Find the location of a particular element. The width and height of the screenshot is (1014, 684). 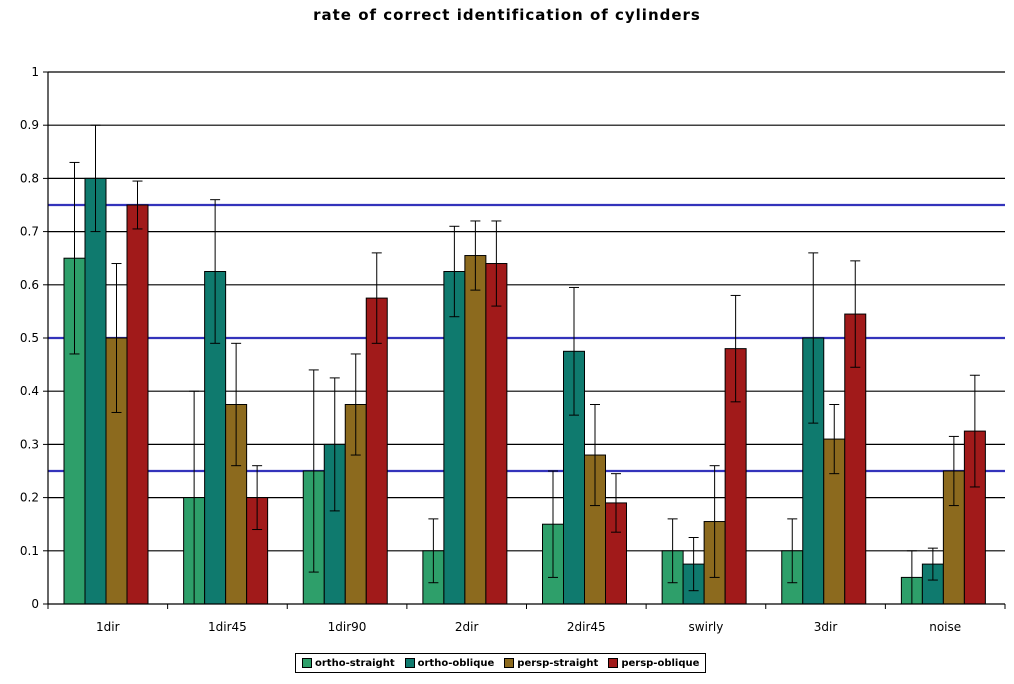

legend-item: ortho-oblique is located at coordinates (449, 663).